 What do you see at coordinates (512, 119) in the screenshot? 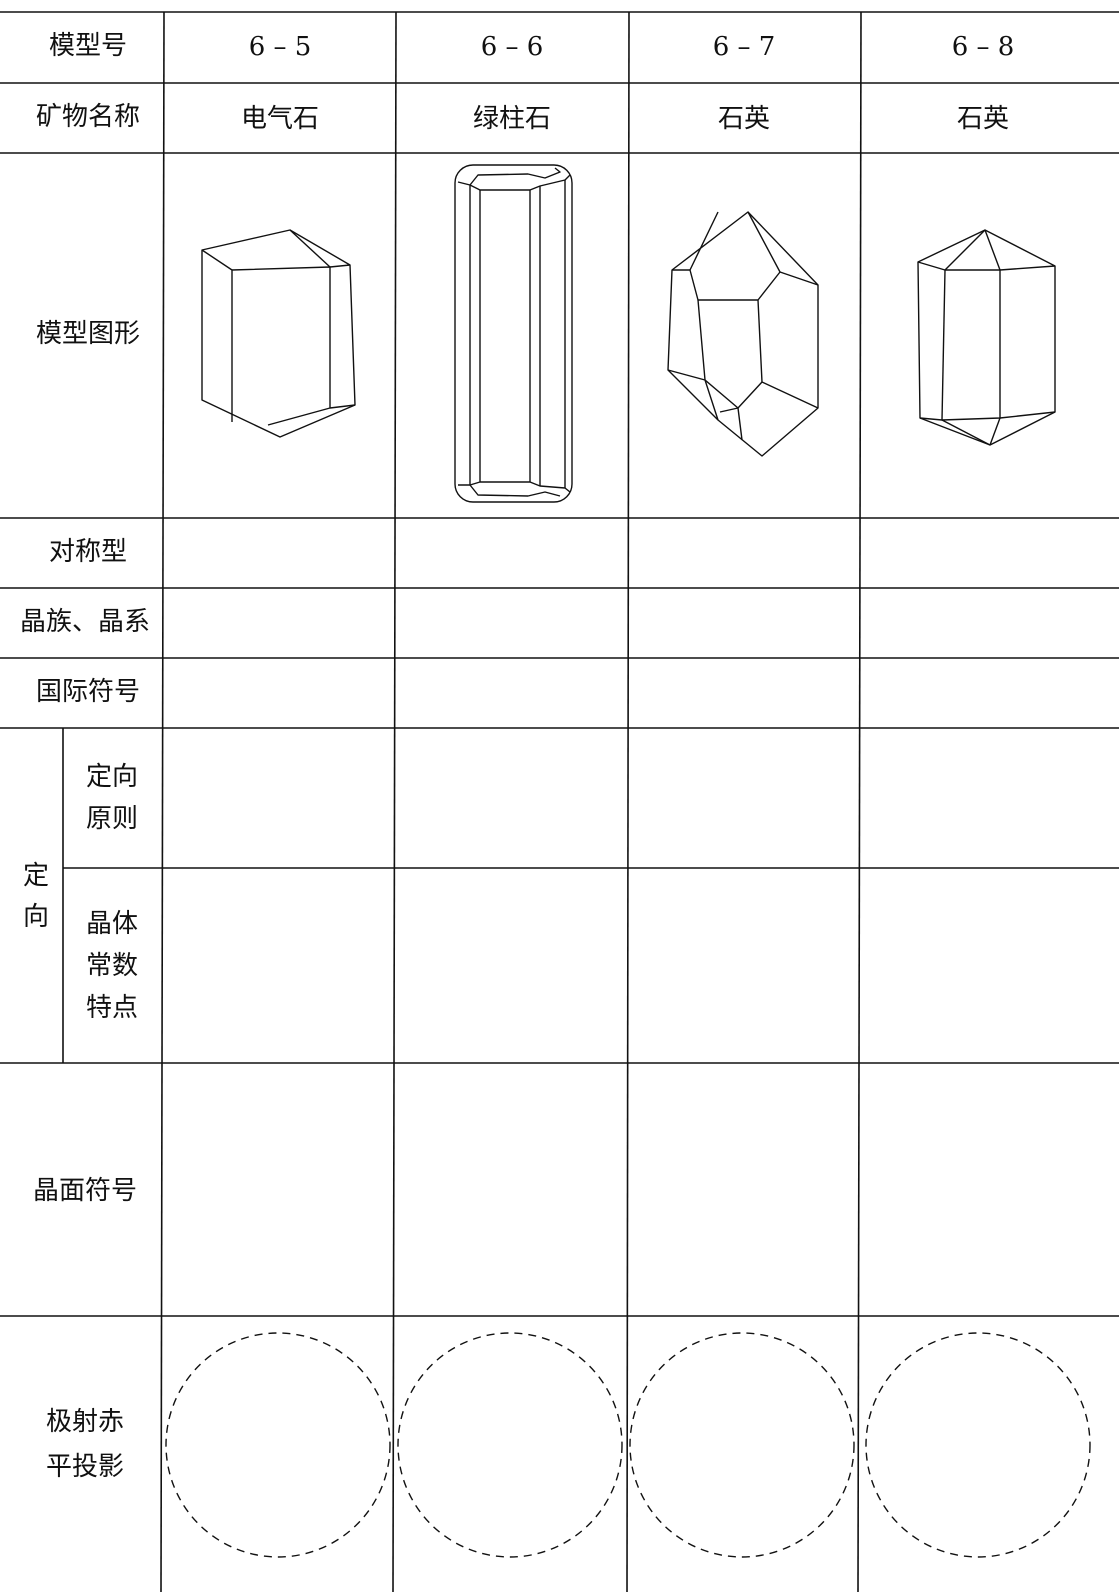
I see `mineral-name: 绿柱石` at bounding box center [512, 119].